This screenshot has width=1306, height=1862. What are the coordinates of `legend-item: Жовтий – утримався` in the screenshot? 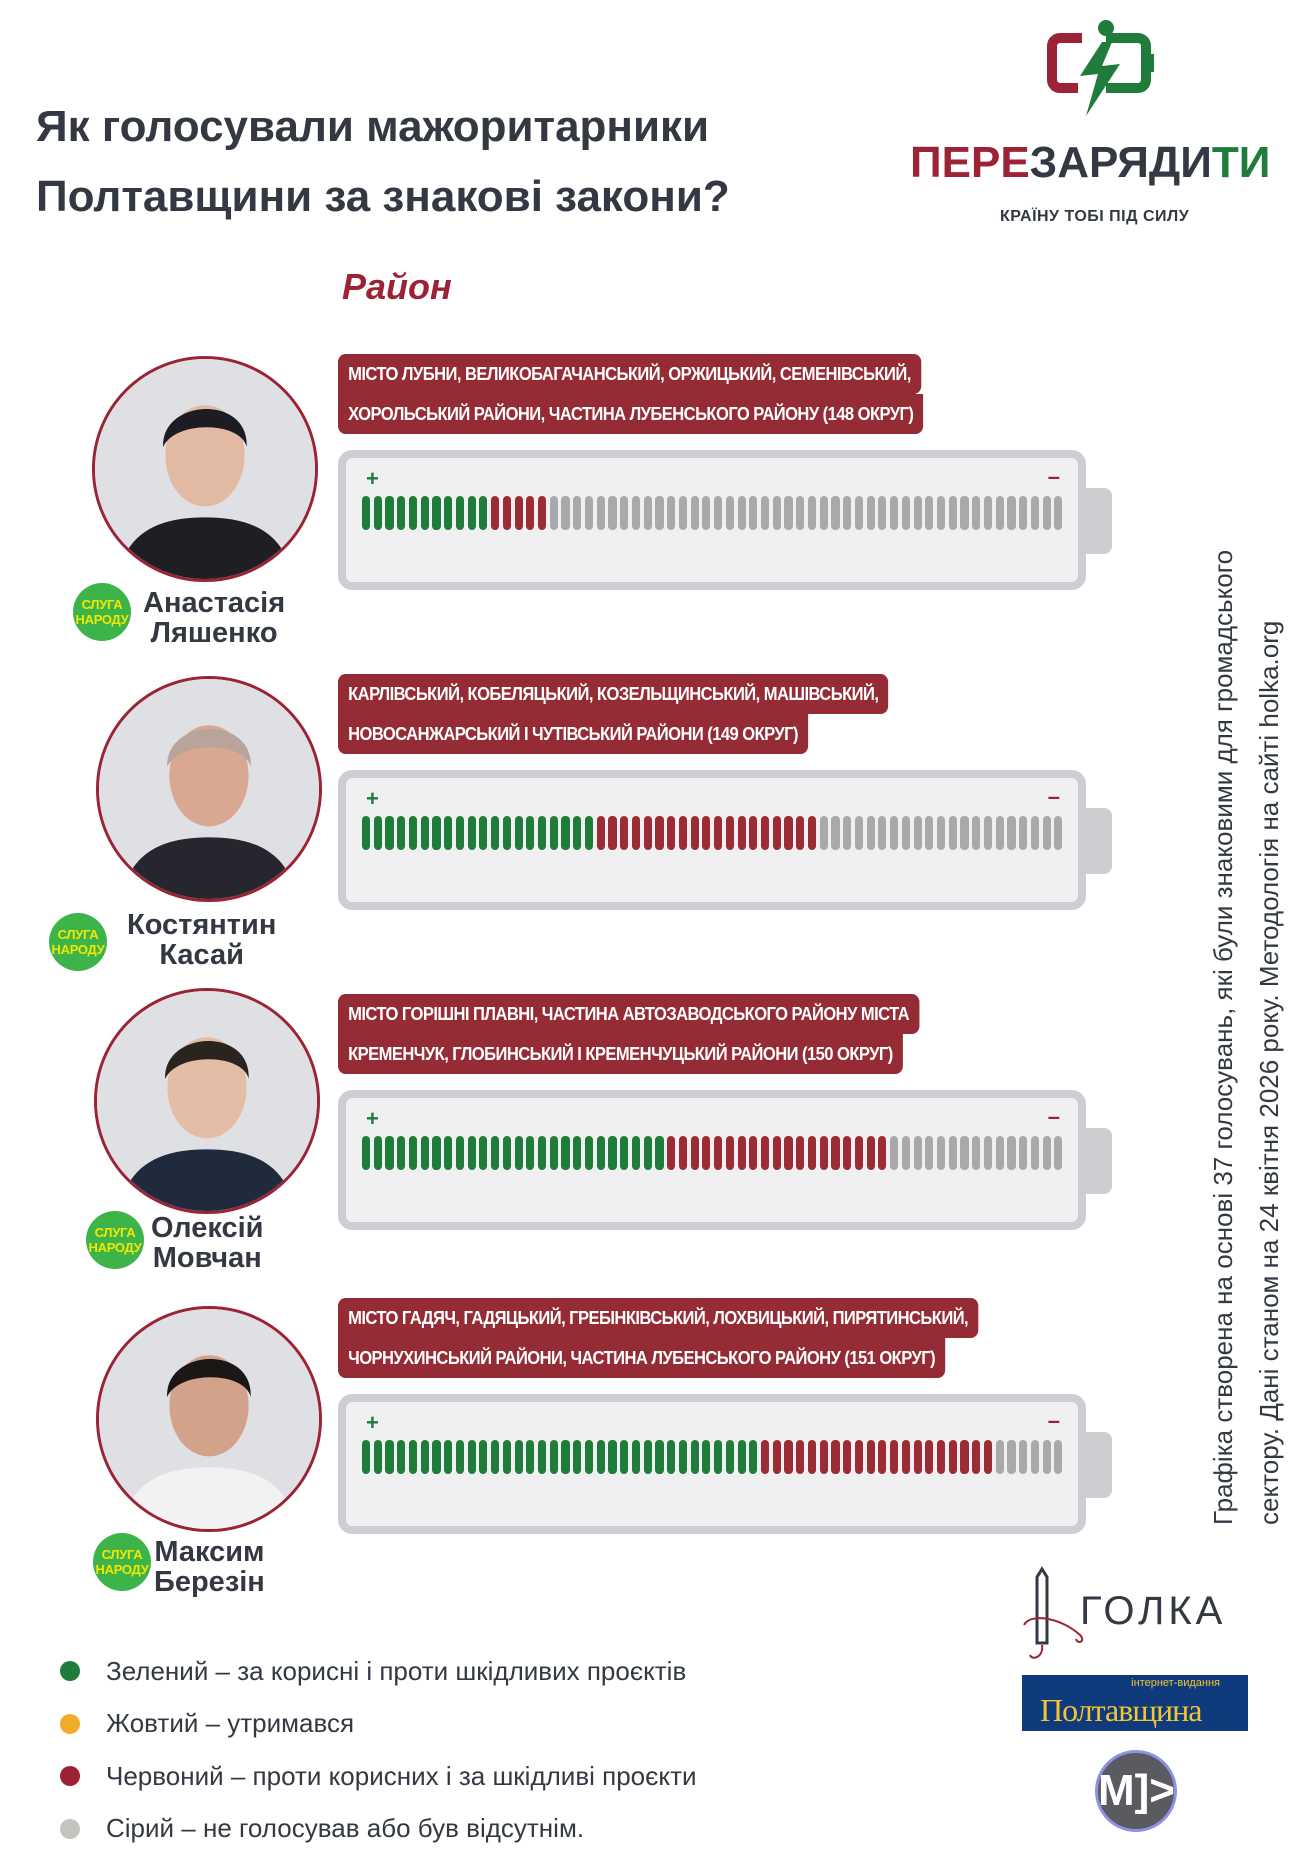 It's located at (378, 1724).